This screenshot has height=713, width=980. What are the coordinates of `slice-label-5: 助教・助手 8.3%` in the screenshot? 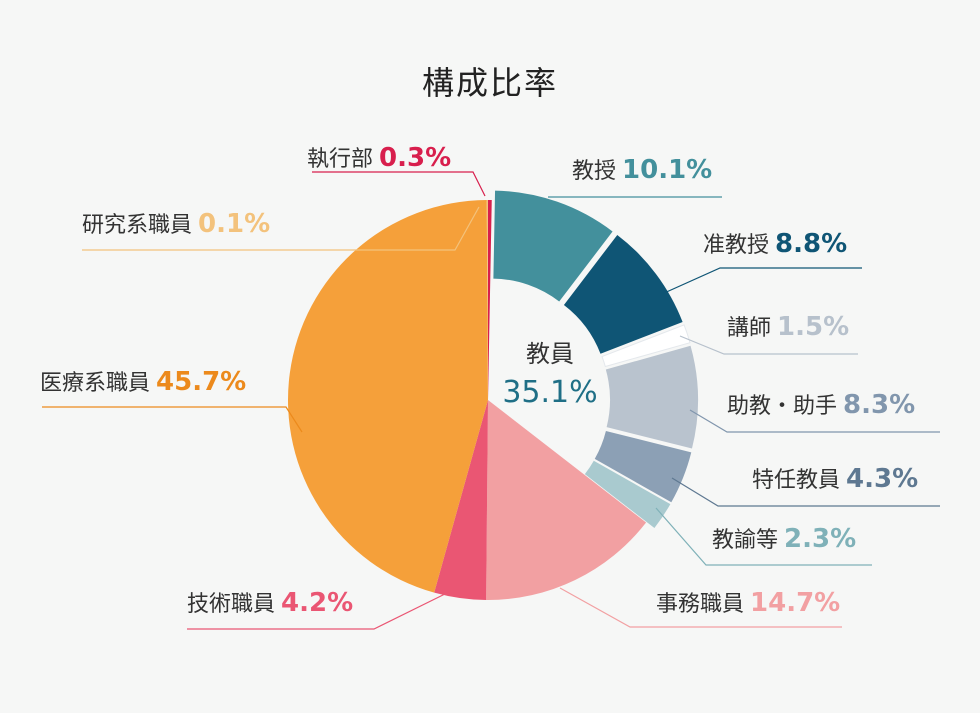 It's located at (821, 405).